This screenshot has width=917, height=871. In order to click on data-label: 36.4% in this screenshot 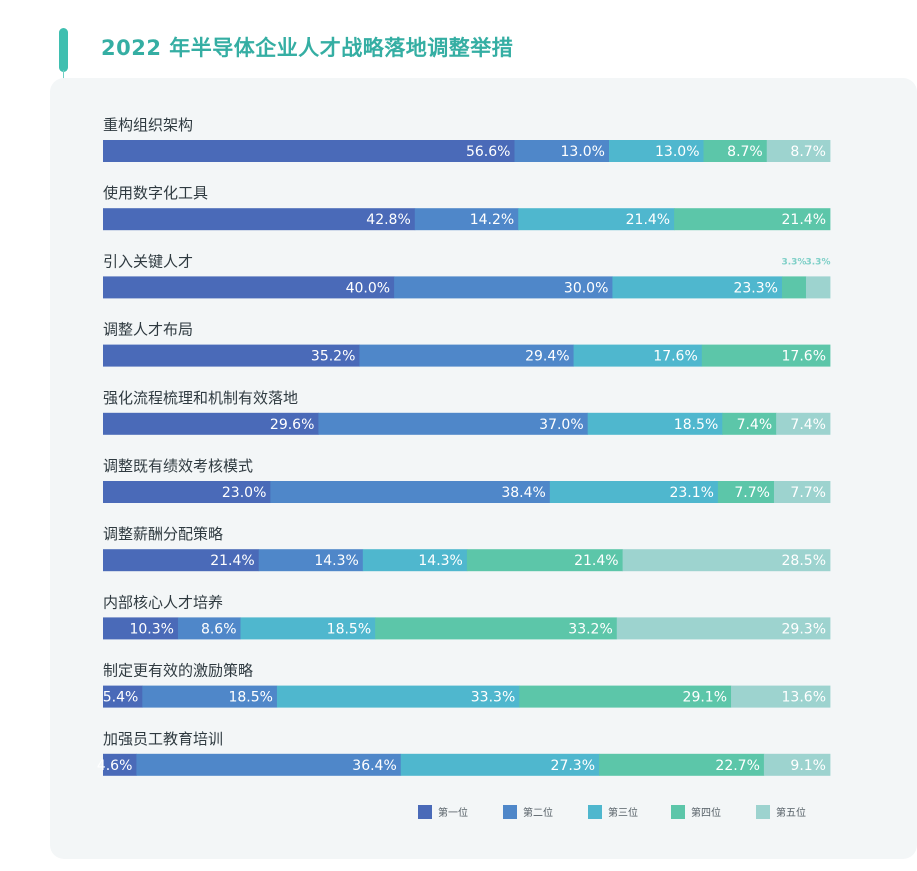, I will do `click(374, 766)`.